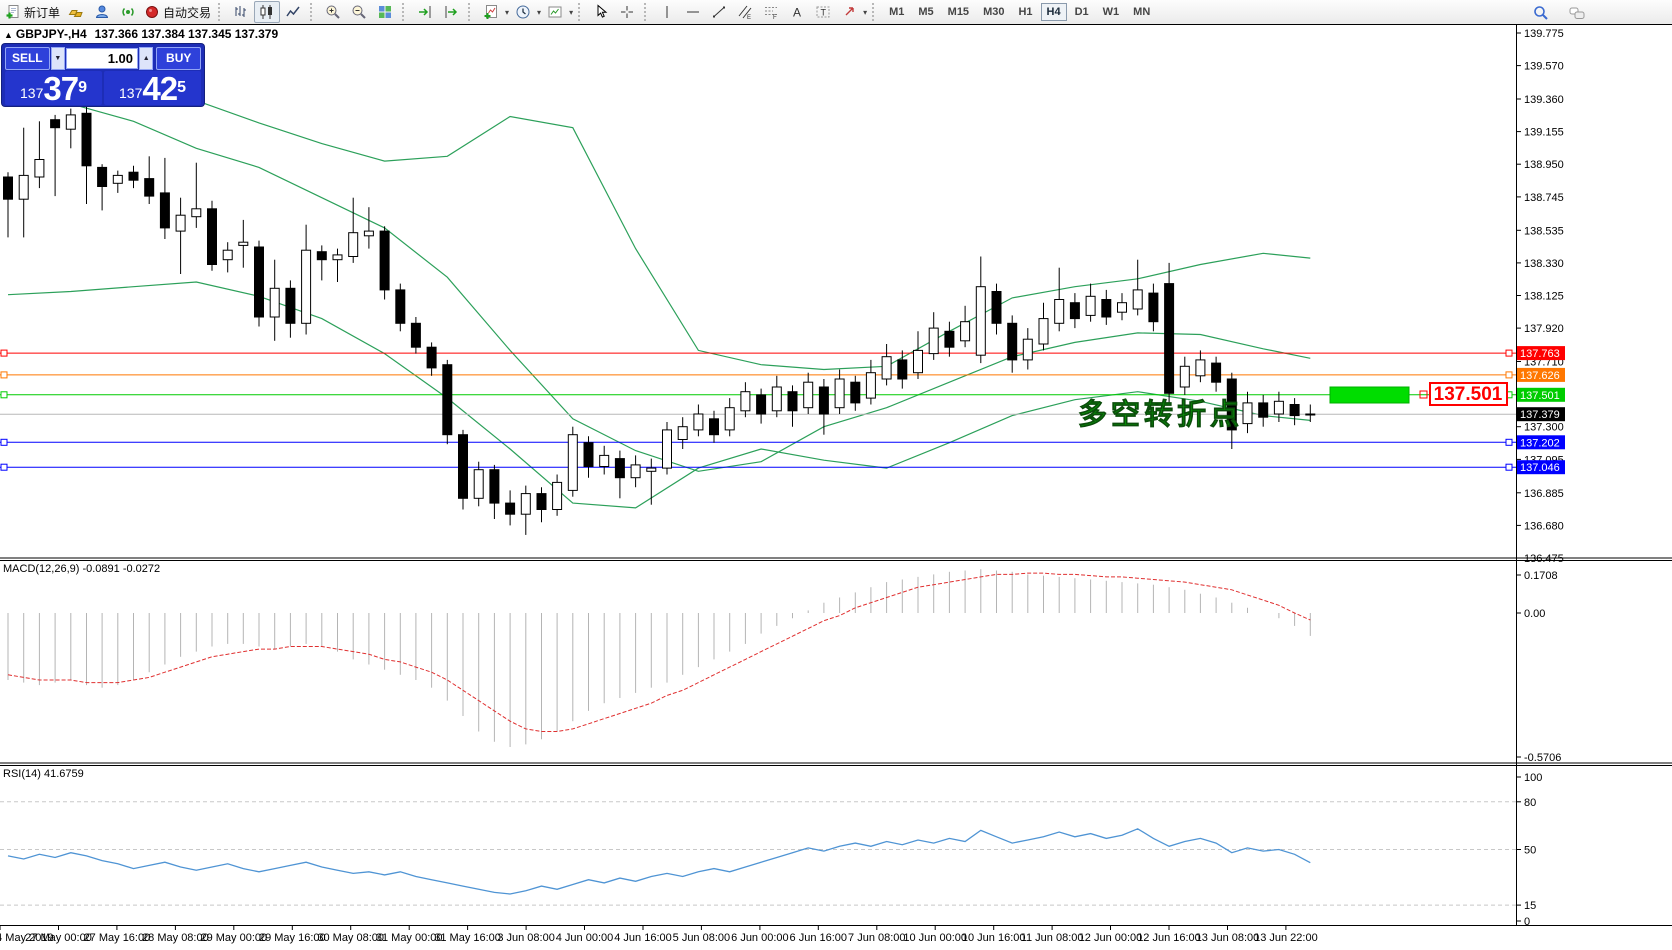 This screenshot has height=950, width=1672. I want to click on tab-h1: H1, so click(1025, 12).